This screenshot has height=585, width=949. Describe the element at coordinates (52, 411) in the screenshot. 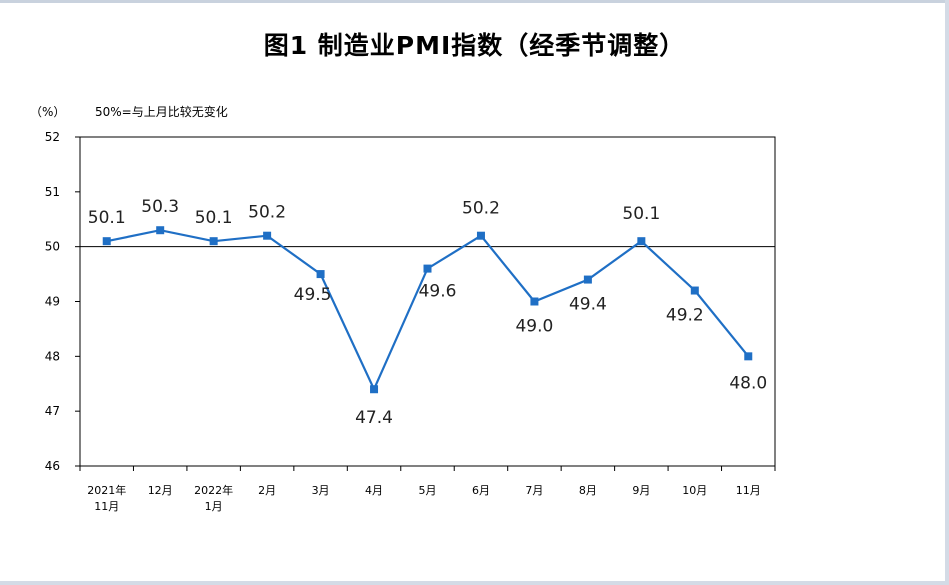

I see `y-tick-label-47: 47` at that location.